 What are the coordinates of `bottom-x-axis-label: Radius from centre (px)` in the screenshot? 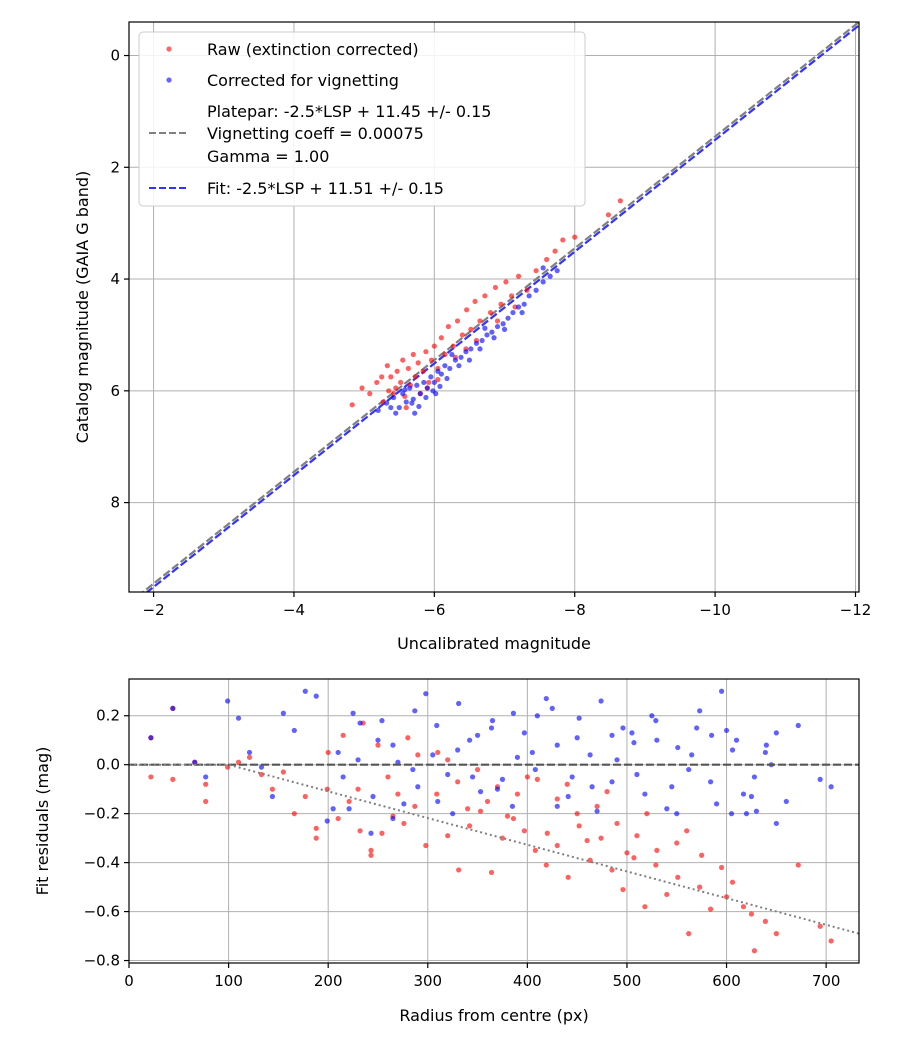 It's located at (493, 1015).